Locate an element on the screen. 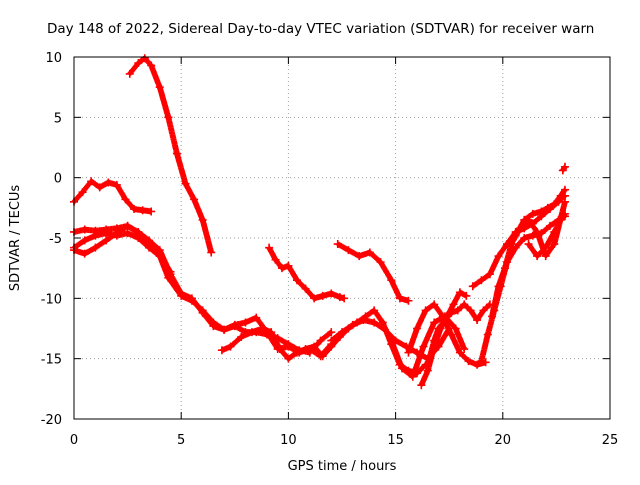  y-tick-label: -10 is located at coordinates (51, 299).